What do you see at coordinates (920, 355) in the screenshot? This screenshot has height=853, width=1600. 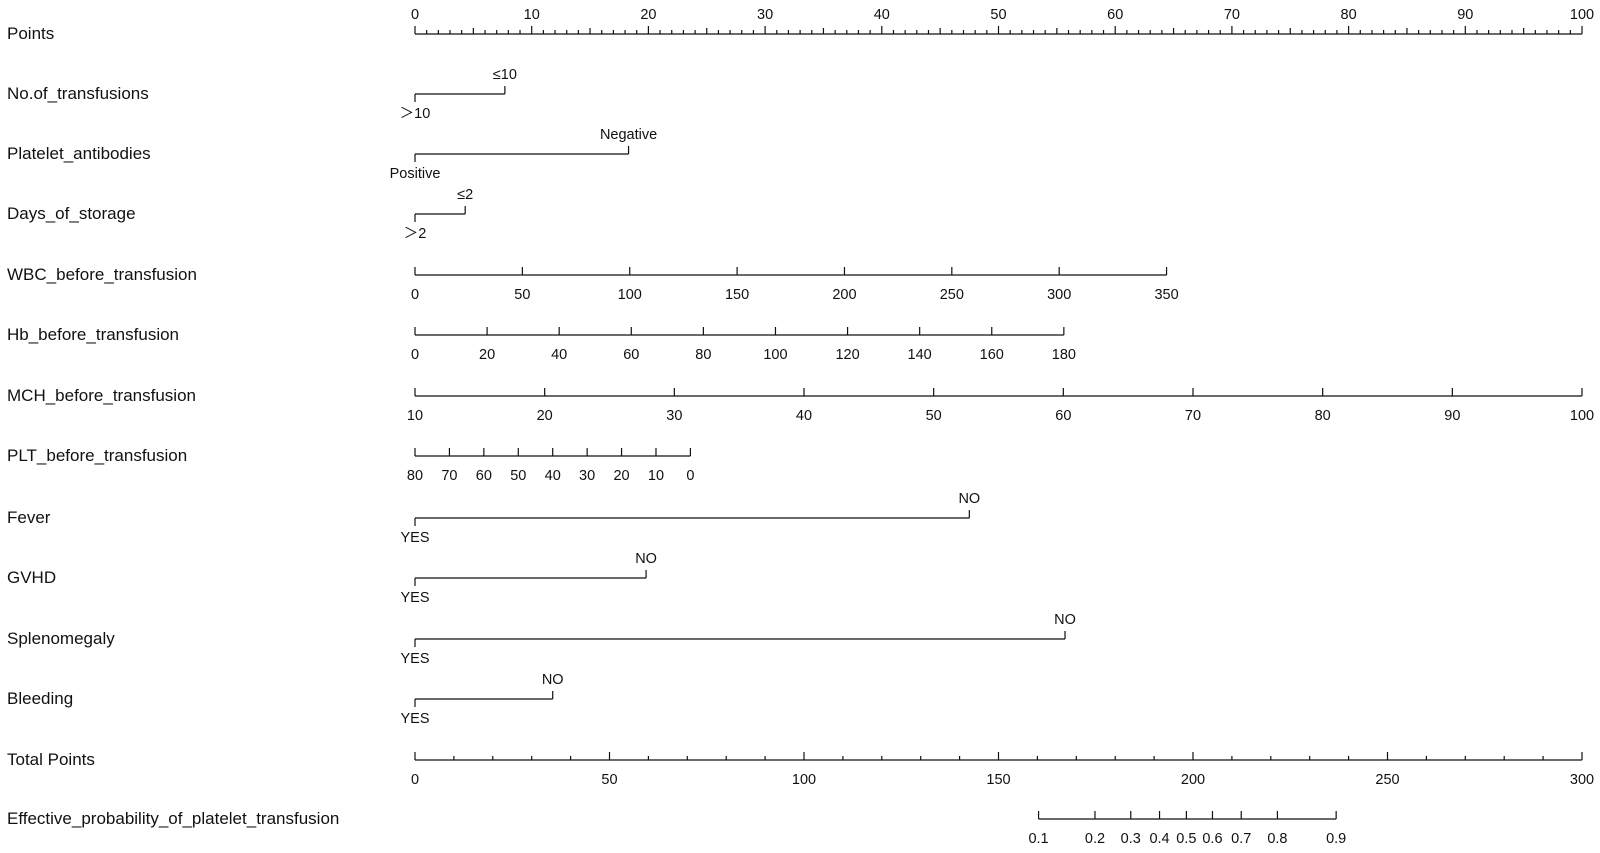 I see `tick-label: 140` at bounding box center [920, 355].